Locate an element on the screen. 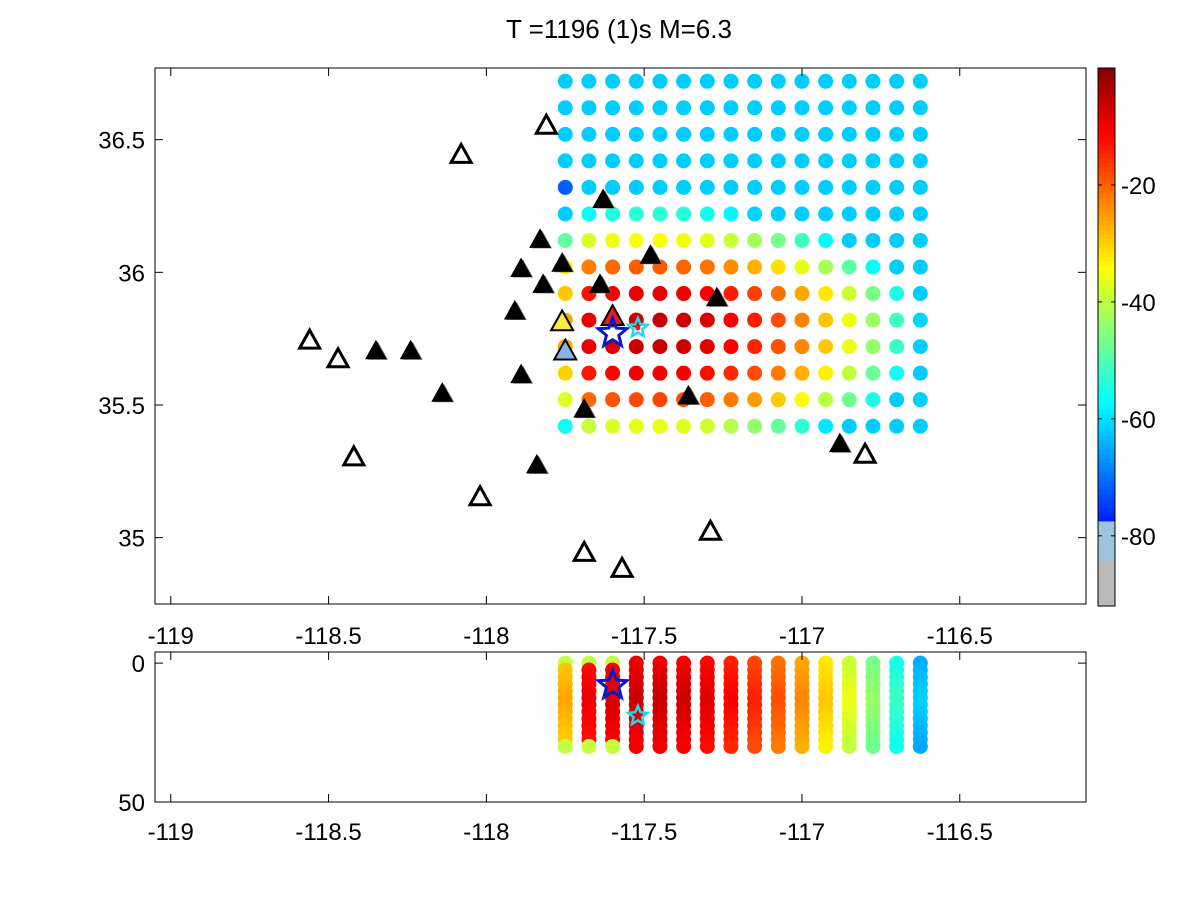 This screenshot has height=901, width=1200. depth-epicenter-star is located at coordinates (612, 683).